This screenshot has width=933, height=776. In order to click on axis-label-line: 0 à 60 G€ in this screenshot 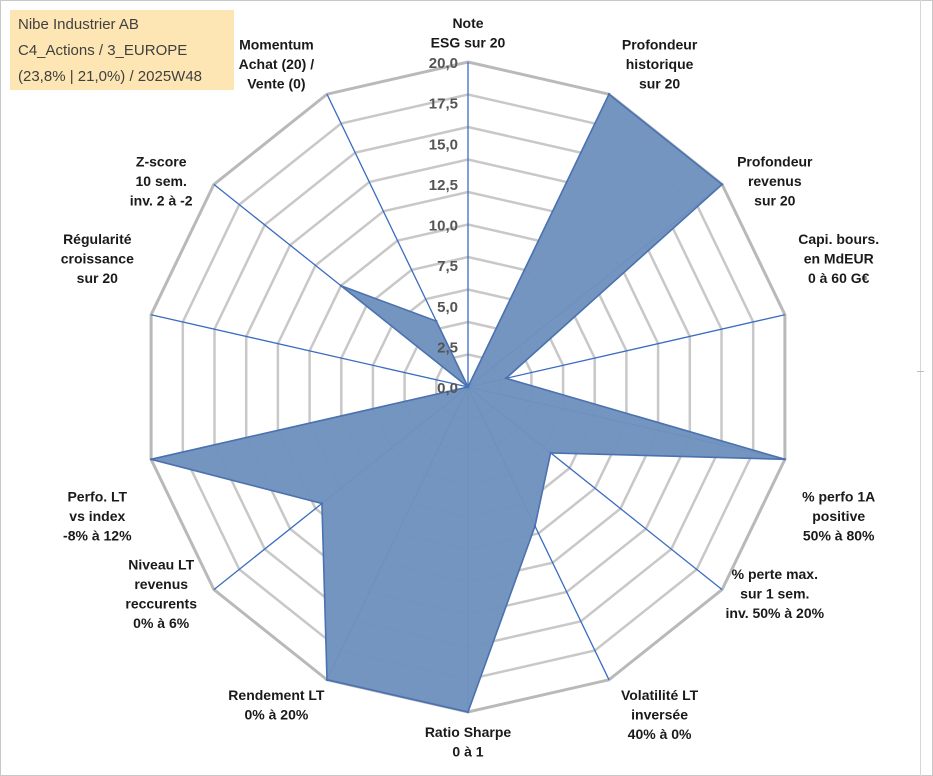, I will do `click(839, 278)`.